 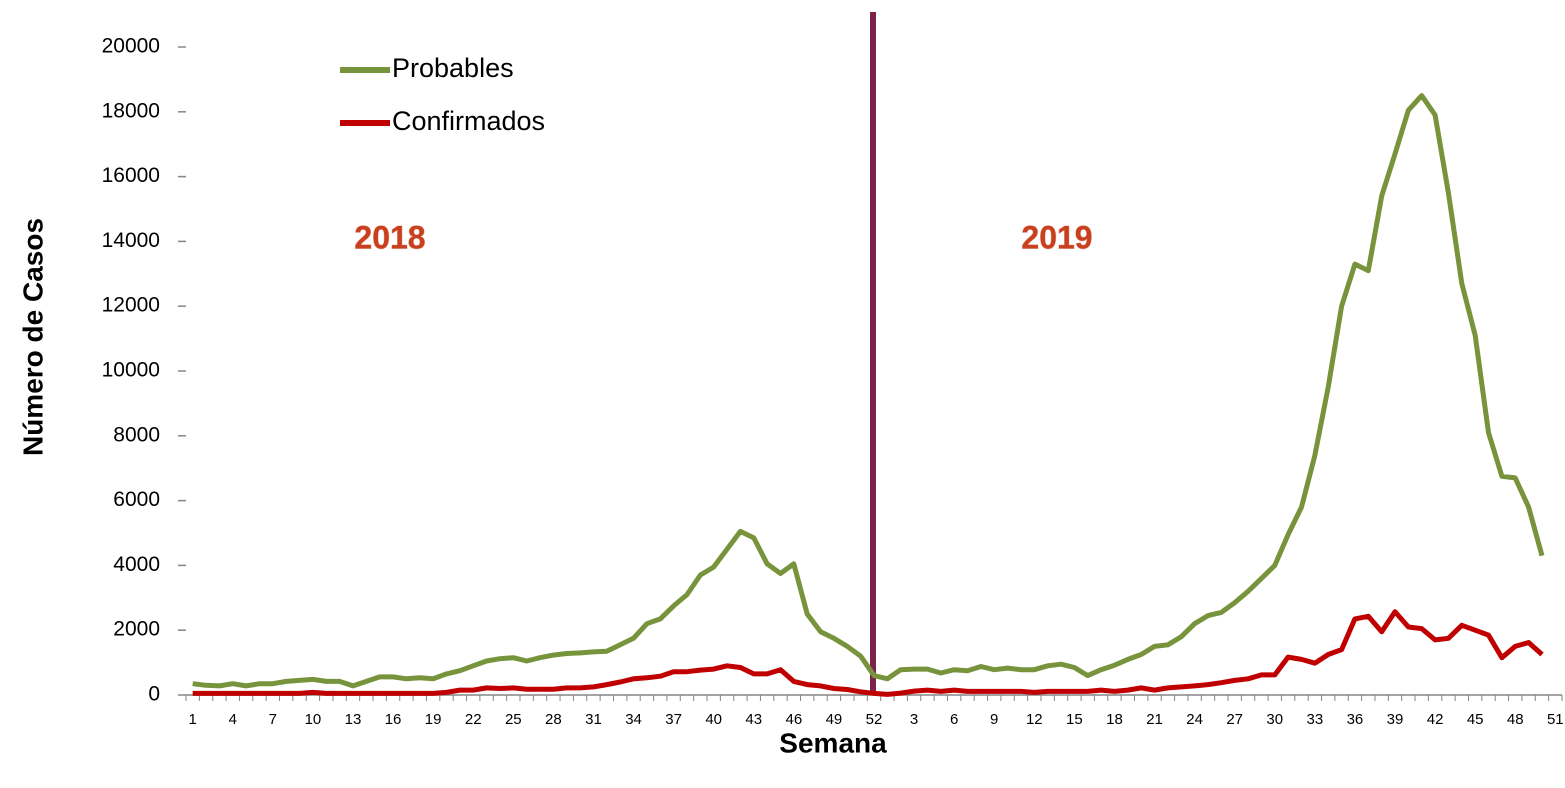 I want to click on x-tick-label: 49, so click(x=834, y=719).